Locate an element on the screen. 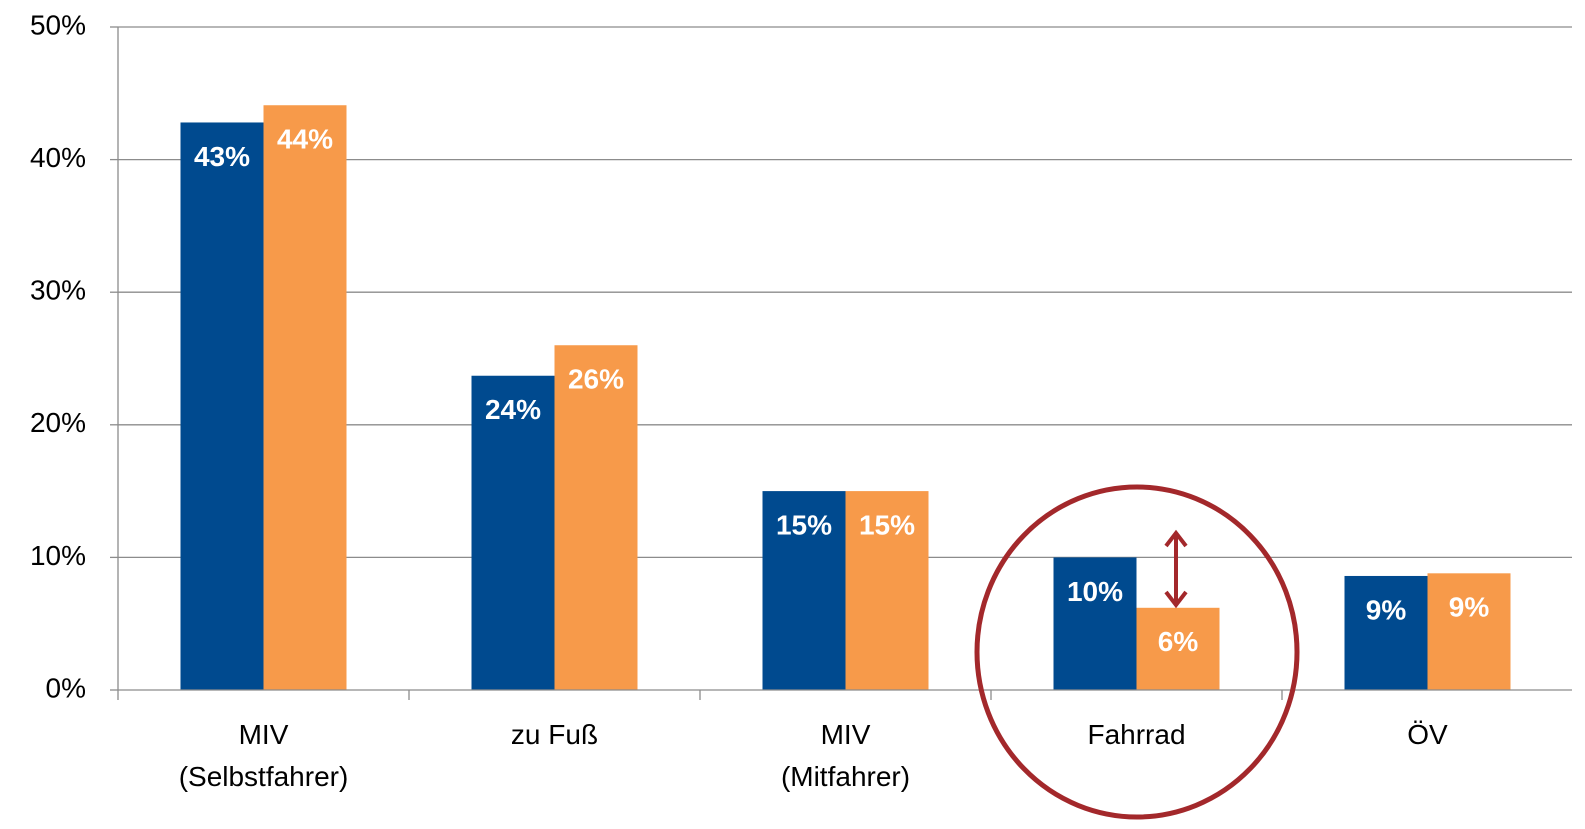 Image resolution: width=1585 pixels, height=829 pixels. y-tick-label: 50% is located at coordinates (58, 24).